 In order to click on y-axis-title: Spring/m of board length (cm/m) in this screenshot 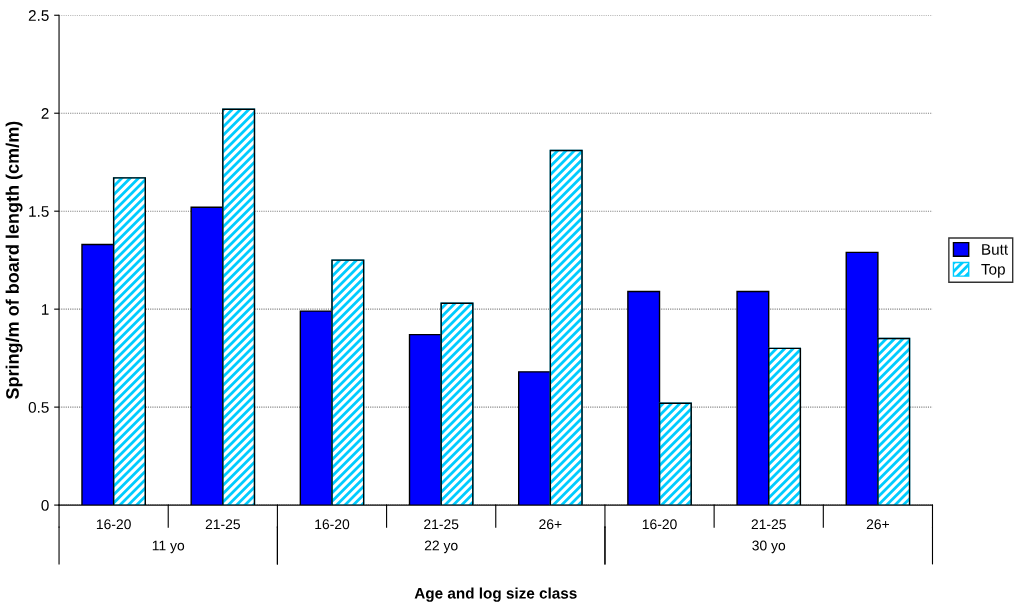, I will do `click(14, 260)`.